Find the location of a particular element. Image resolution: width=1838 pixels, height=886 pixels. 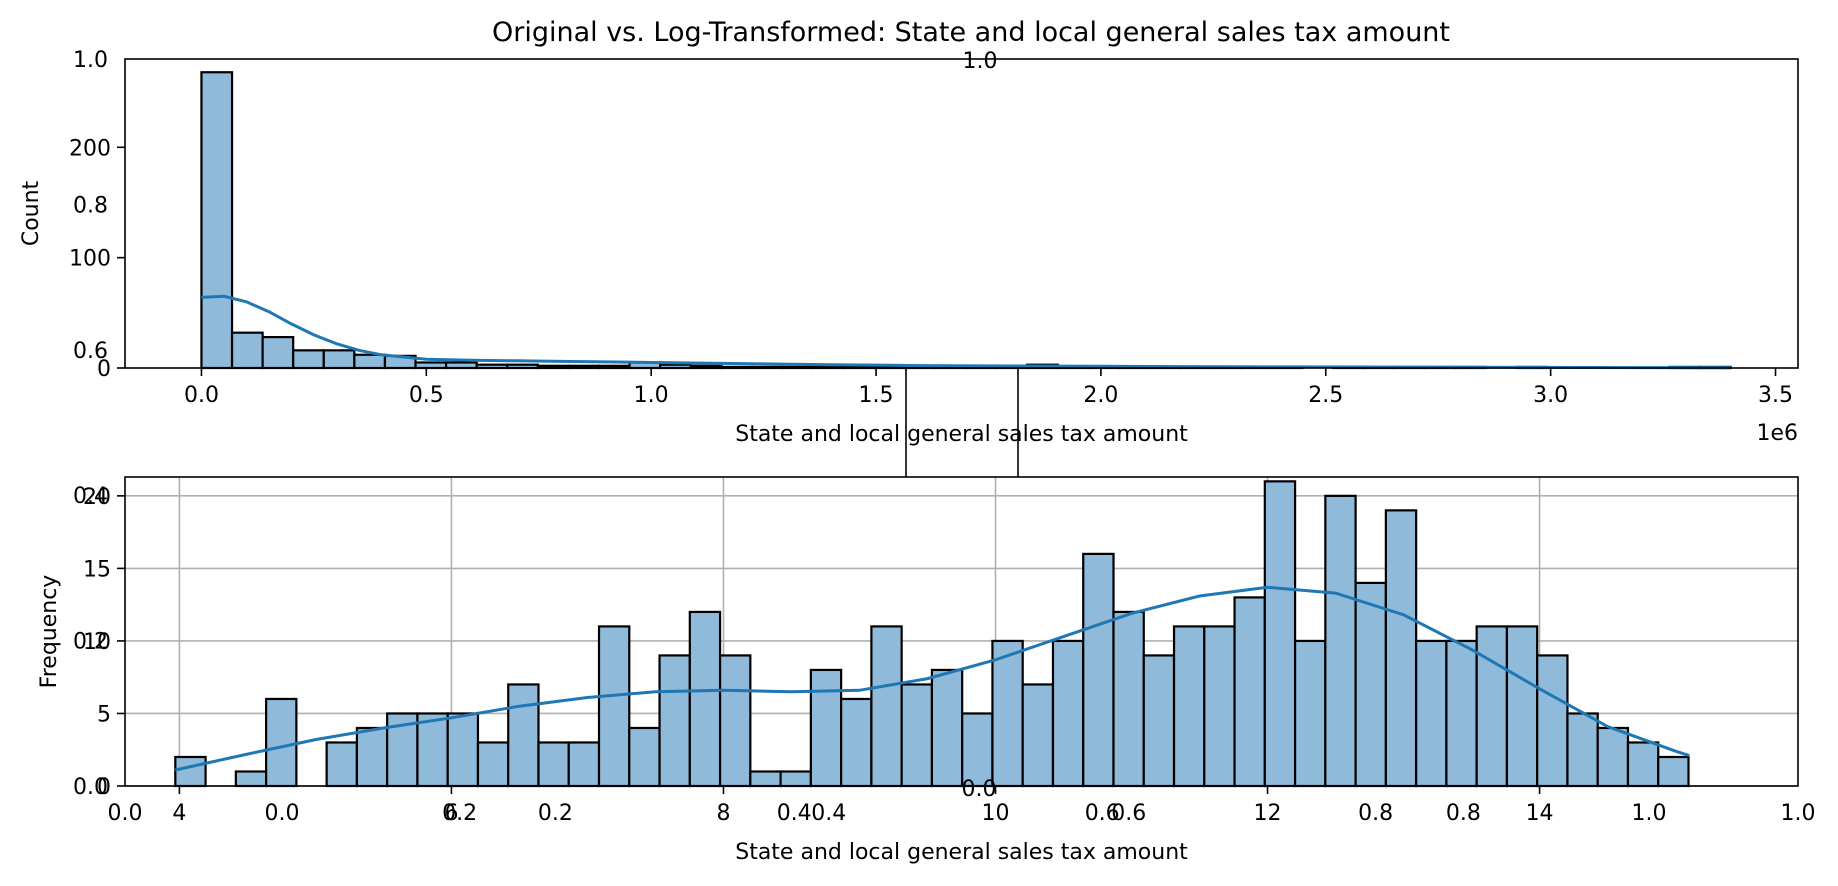

overlay-y-tick-label: 0.2 is located at coordinates (90, 642).